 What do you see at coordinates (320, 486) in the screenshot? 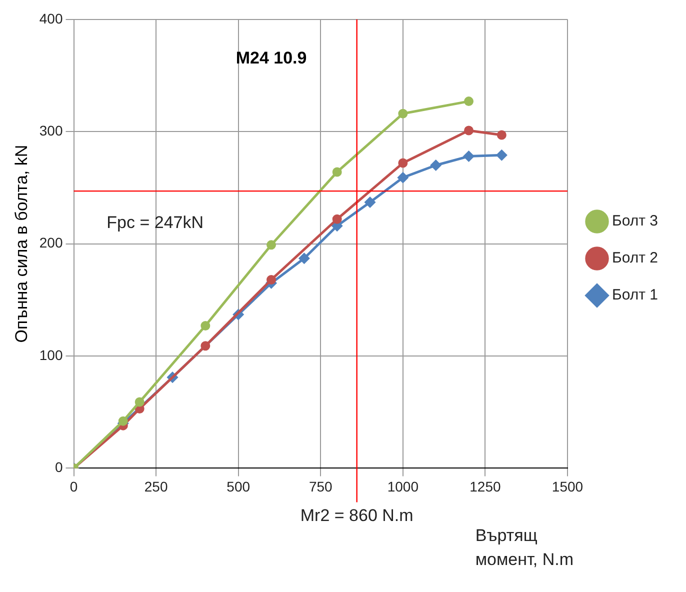
I see `x-tick-label: 750` at bounding box center [320, 486].